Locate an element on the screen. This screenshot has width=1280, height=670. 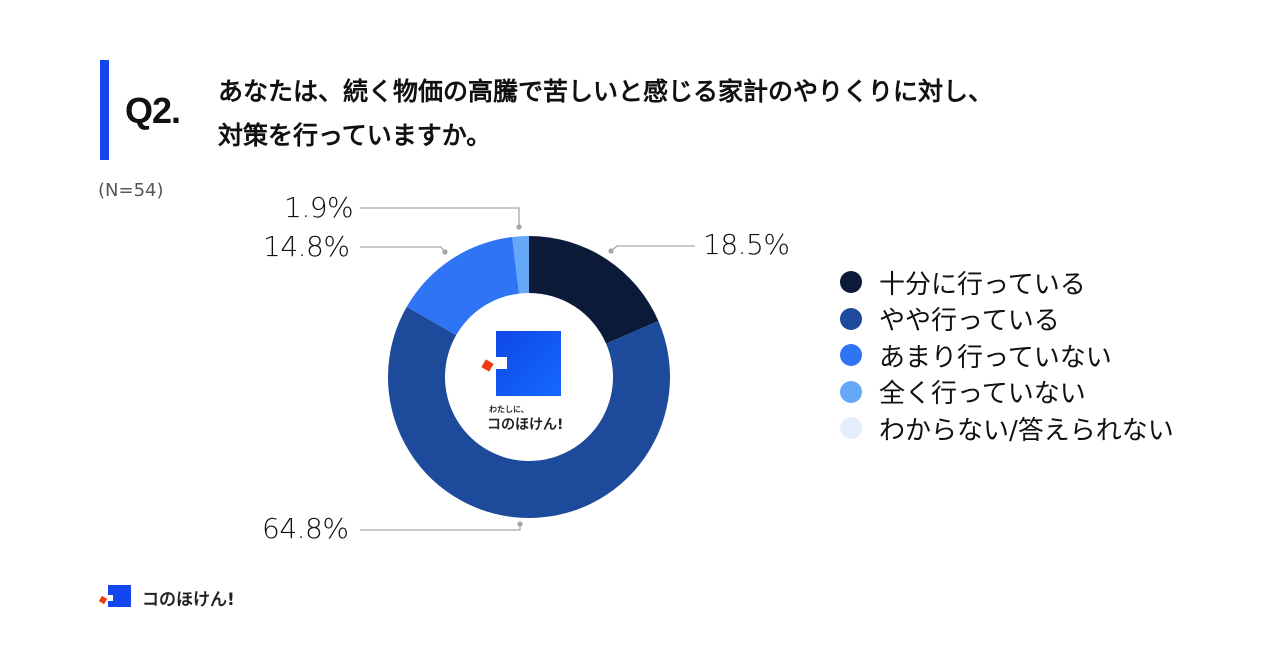
legend-item-somewhat: やや行っている is located at coordinates (1007, 319).